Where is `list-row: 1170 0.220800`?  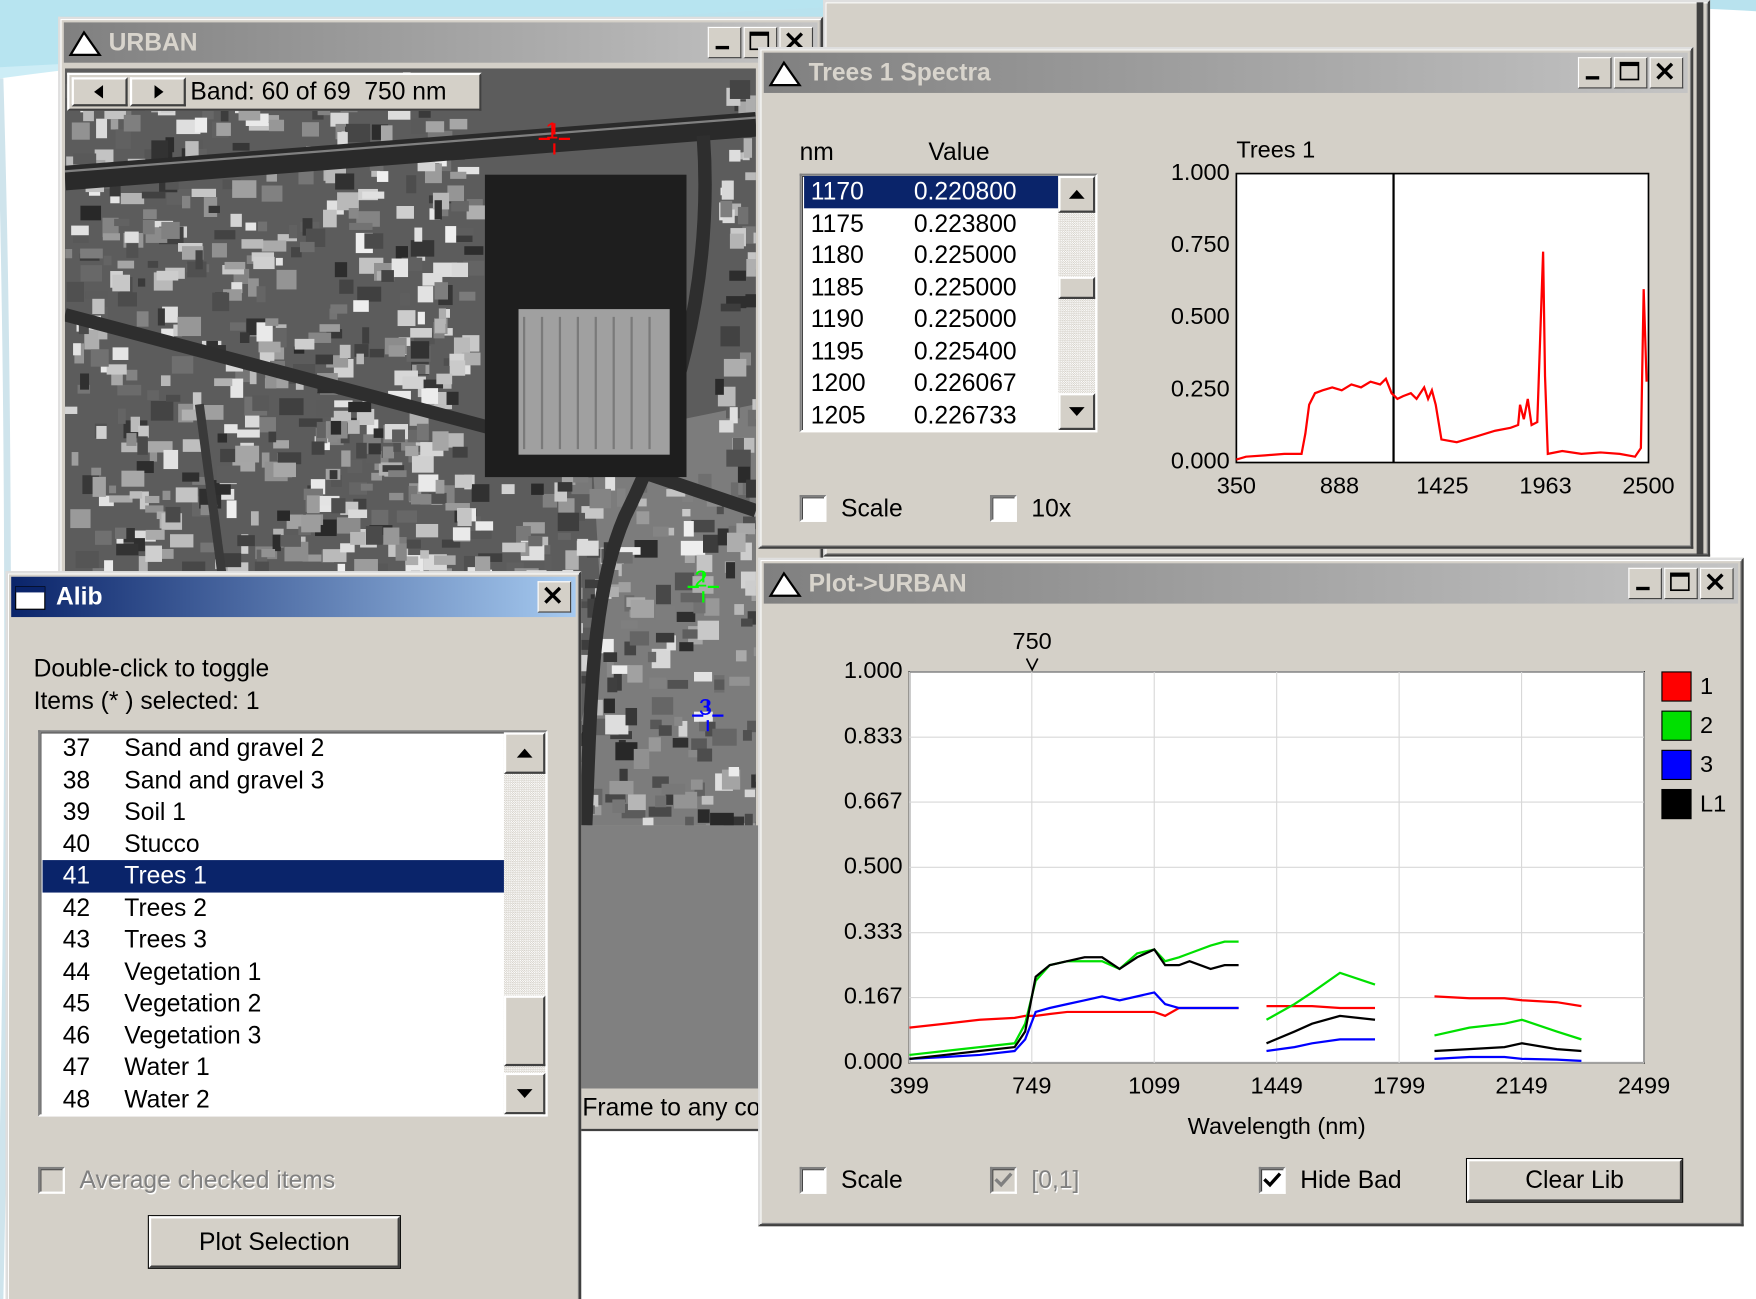 list-row: 1170 0.220800 is located at coordinates (931, 191).